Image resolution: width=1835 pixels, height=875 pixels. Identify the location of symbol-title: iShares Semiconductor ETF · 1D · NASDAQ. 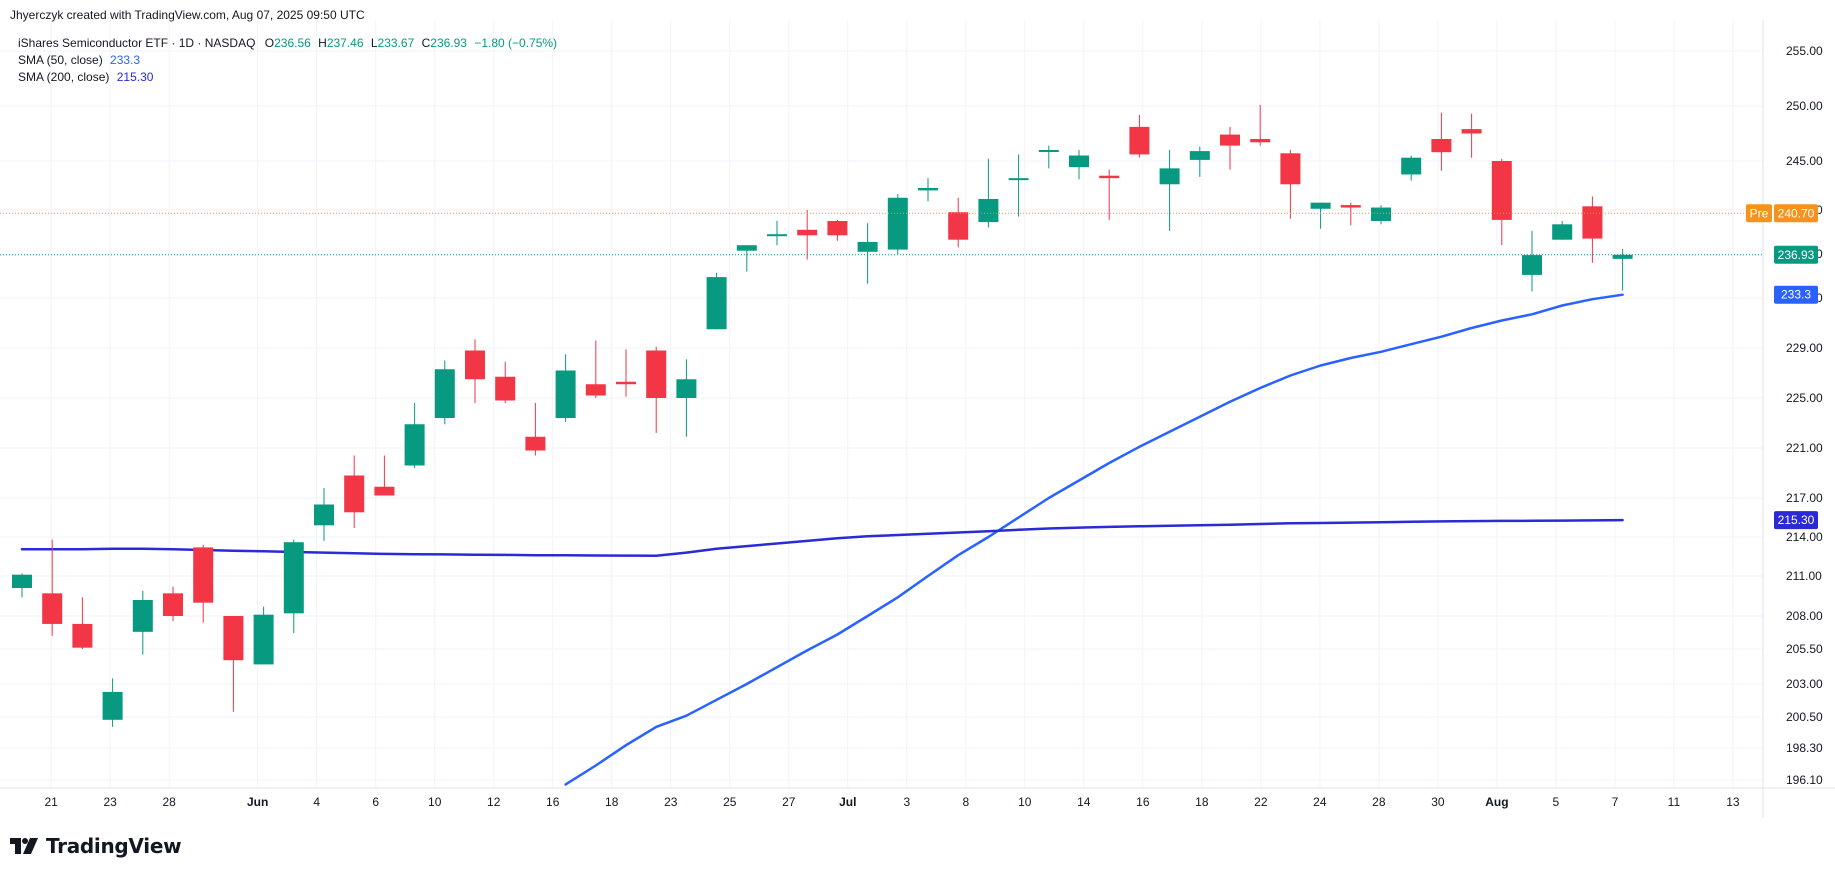
(137, 43).